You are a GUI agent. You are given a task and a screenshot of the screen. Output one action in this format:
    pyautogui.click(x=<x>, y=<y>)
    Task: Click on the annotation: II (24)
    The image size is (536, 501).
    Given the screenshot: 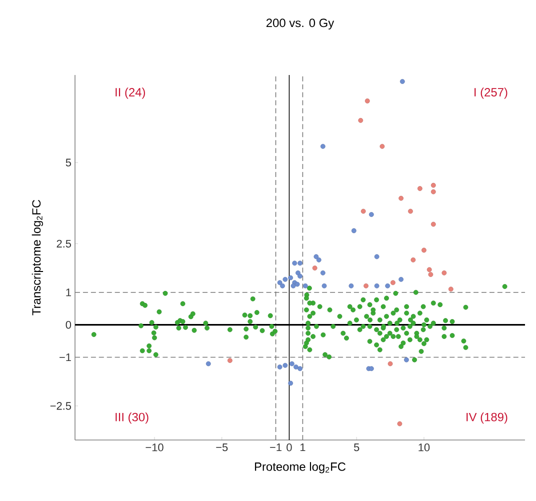 What is the action you would take?
    pyautogui.click(x=130, y=93)
    